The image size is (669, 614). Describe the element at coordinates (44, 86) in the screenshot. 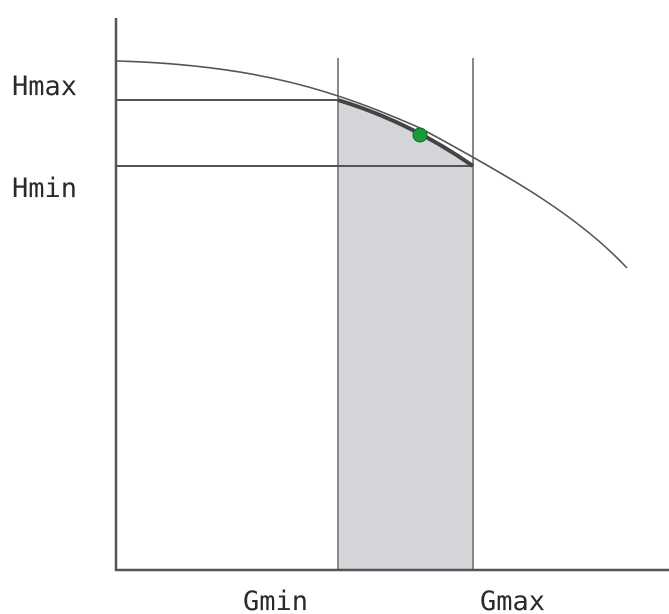

I see `h-max-label: Hmax` at that location.